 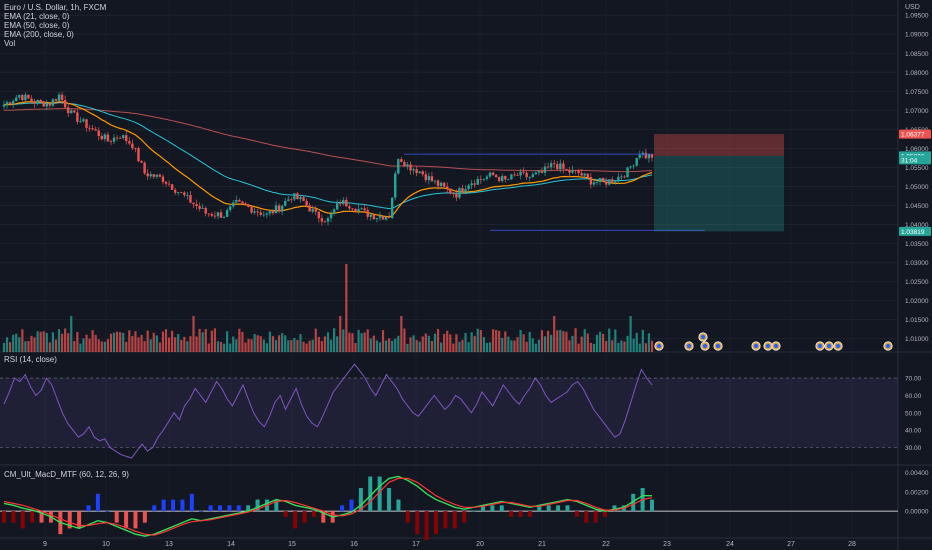 I want to click on position-reward-zone, so click(x=719, y=193).